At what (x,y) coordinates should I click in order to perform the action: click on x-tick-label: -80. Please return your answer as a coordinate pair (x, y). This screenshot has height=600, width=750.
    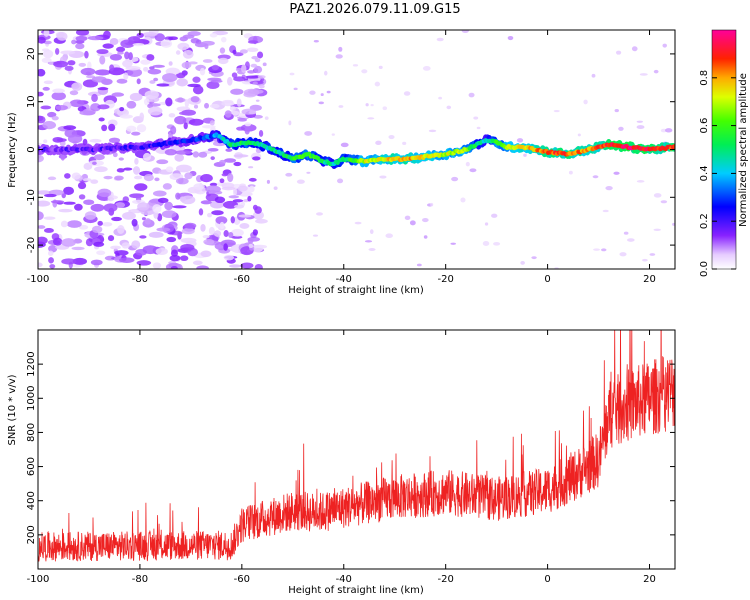
    Looking at the image, I should click on (140, 579).